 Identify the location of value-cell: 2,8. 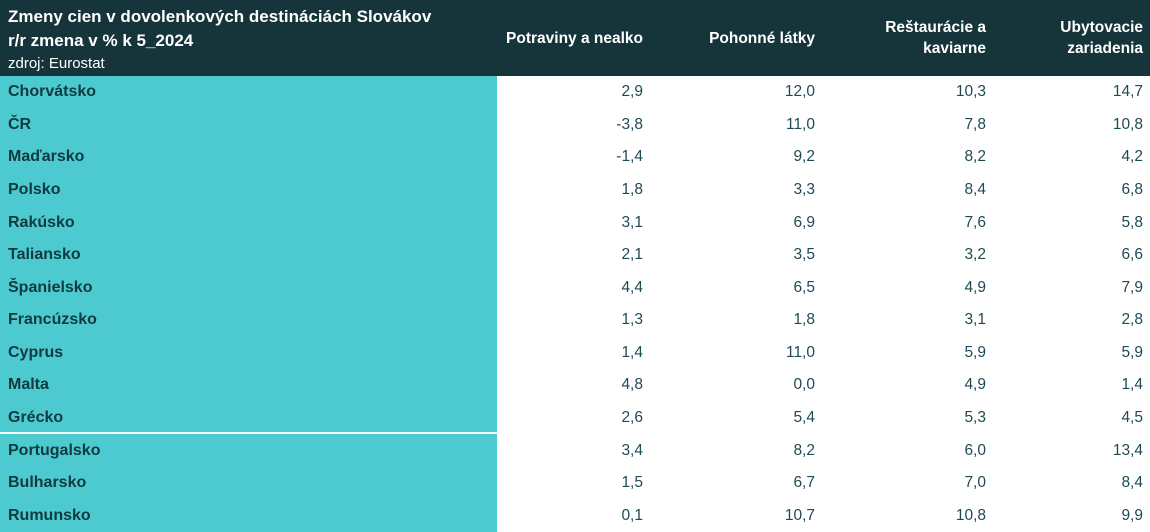
(1071, 320).